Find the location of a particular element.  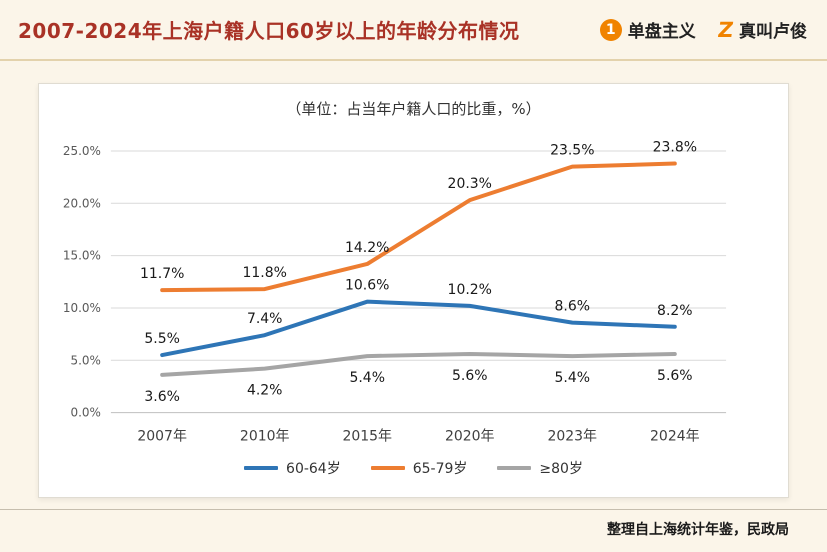

logo-danpanzhuyi: 1 单盘主义 is located at coordinates (647, 29).